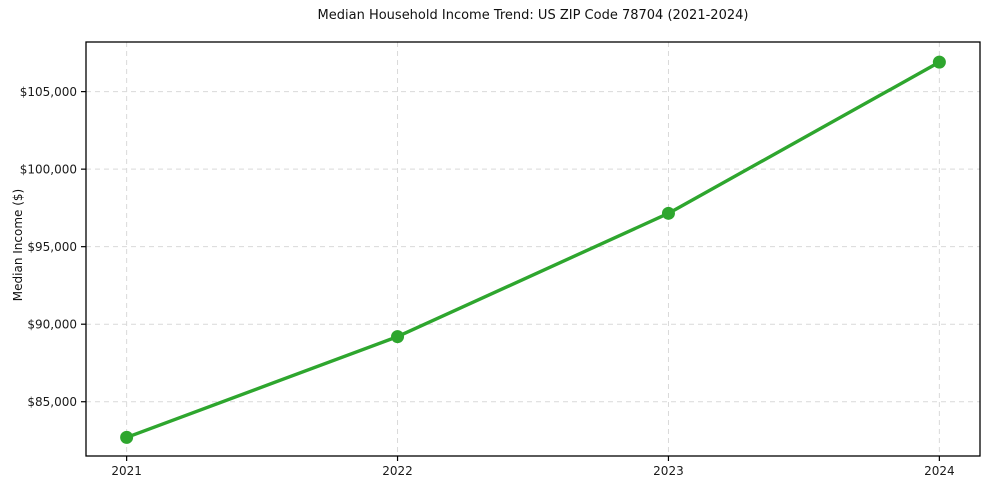 The height and width of the screenshot is (490, 989). Describe the element at coordinates (668, 471) in the screenshot. I see `x-tick-label: 2023` at that location.